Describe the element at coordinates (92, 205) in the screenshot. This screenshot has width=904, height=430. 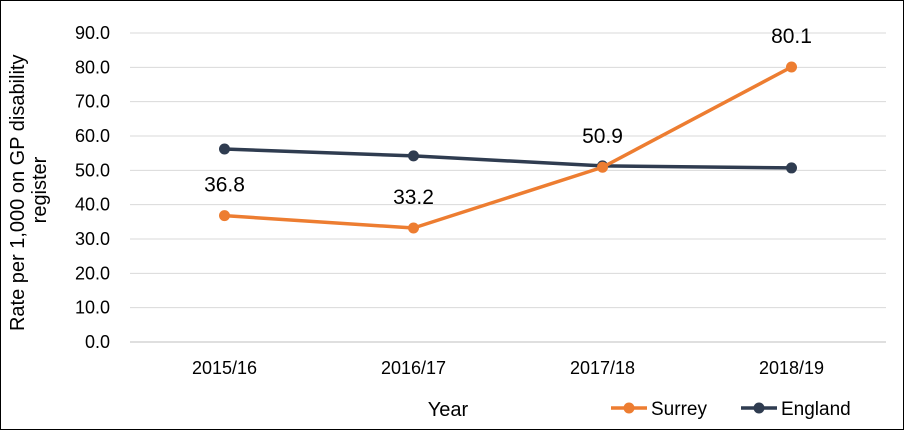
I see `y-tick-label: 40.0` at that location.